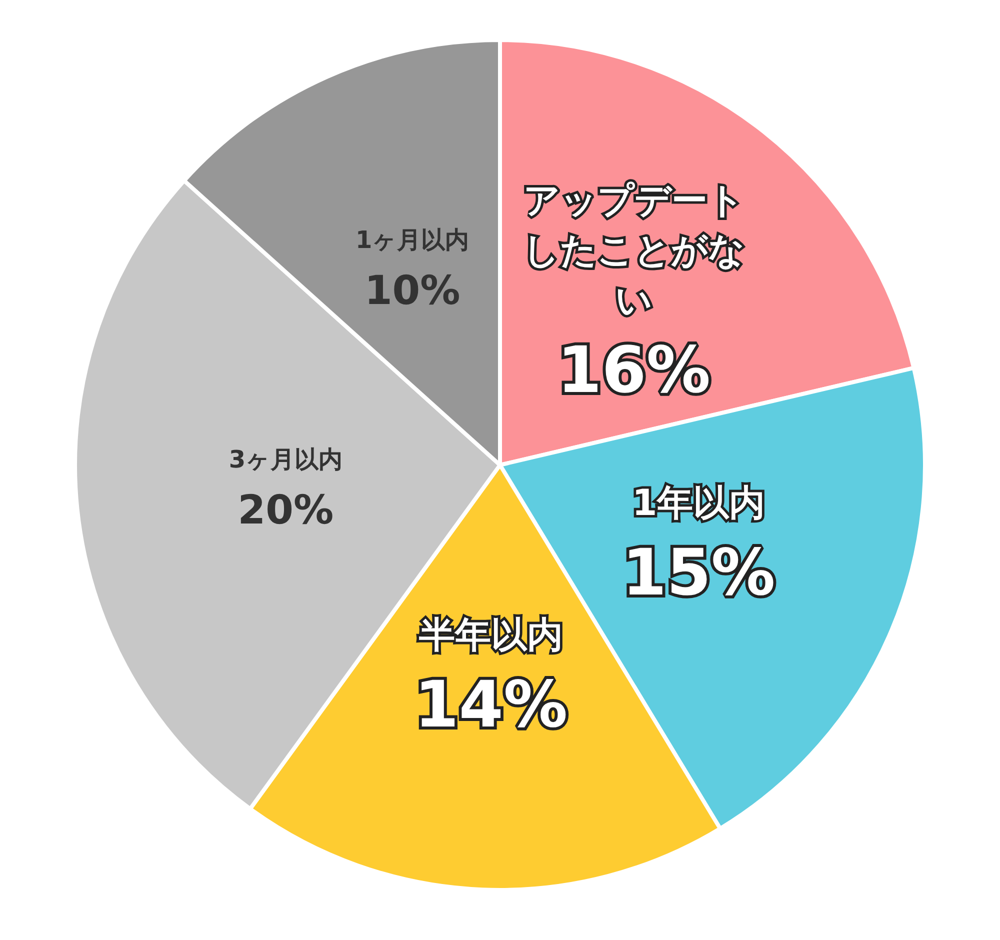 This screenshot has height=940, width=1000. What do you see at coordinates (285, 460) in the screenshot?
I see `slice-label: 3ヶ月以内` at bounding box center [285, 460].